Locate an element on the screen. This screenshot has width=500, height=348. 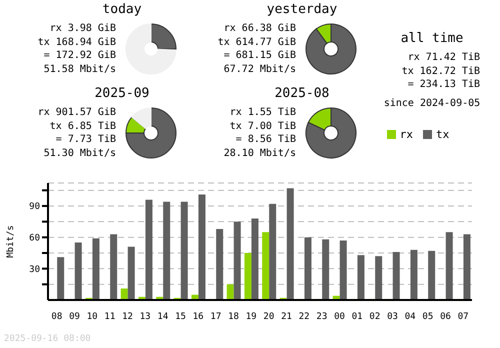
y-axis-title: Mbit/s is located at coordinates (11, 241).